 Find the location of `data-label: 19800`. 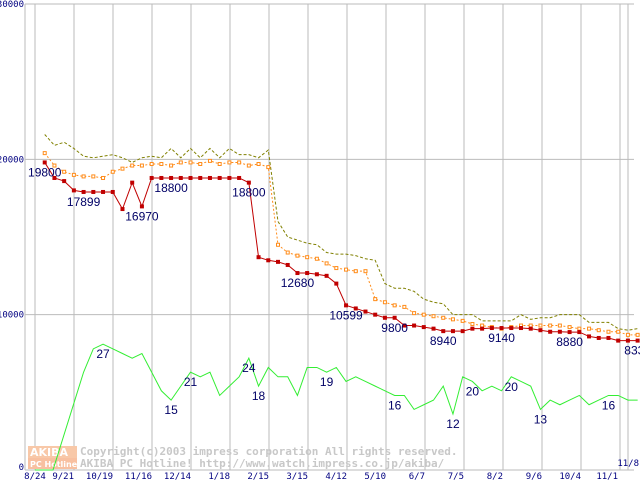

data-label: 19800 is located at coordinates (45, 172).